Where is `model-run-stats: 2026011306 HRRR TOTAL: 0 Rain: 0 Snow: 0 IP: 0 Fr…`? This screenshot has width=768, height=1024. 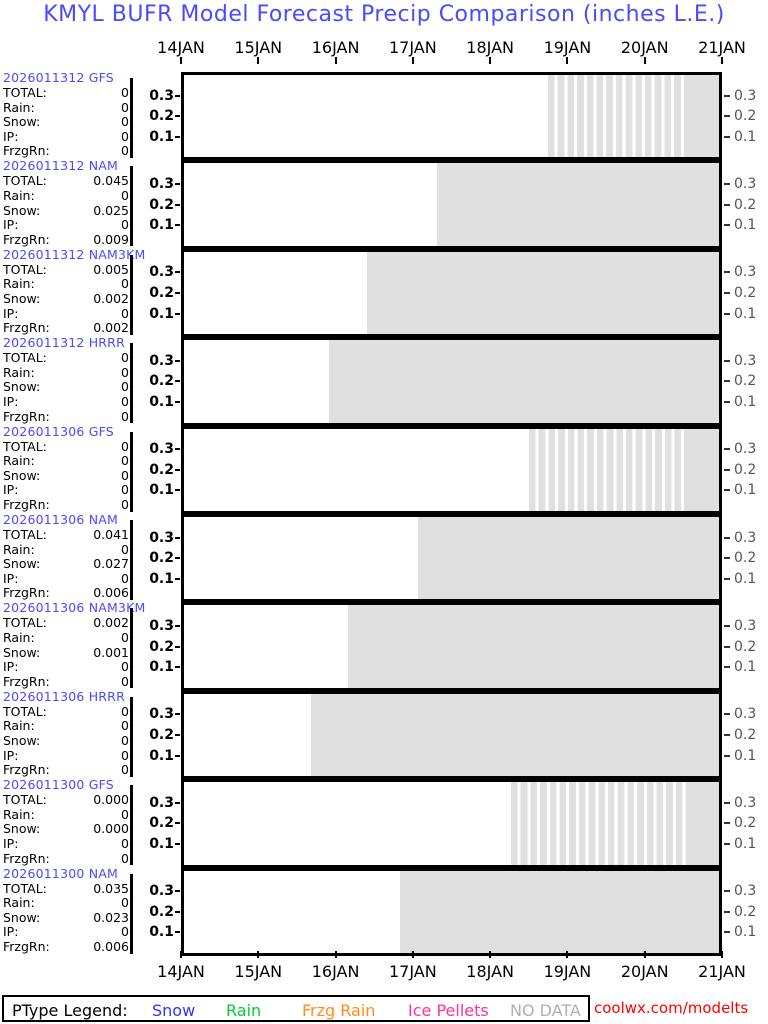 model-run-stats: 2026011306 HRRR TOTAL: 0 Rain: 0 Snow: 0 IP: 0 Fr… is located at coordinates (66, 734).